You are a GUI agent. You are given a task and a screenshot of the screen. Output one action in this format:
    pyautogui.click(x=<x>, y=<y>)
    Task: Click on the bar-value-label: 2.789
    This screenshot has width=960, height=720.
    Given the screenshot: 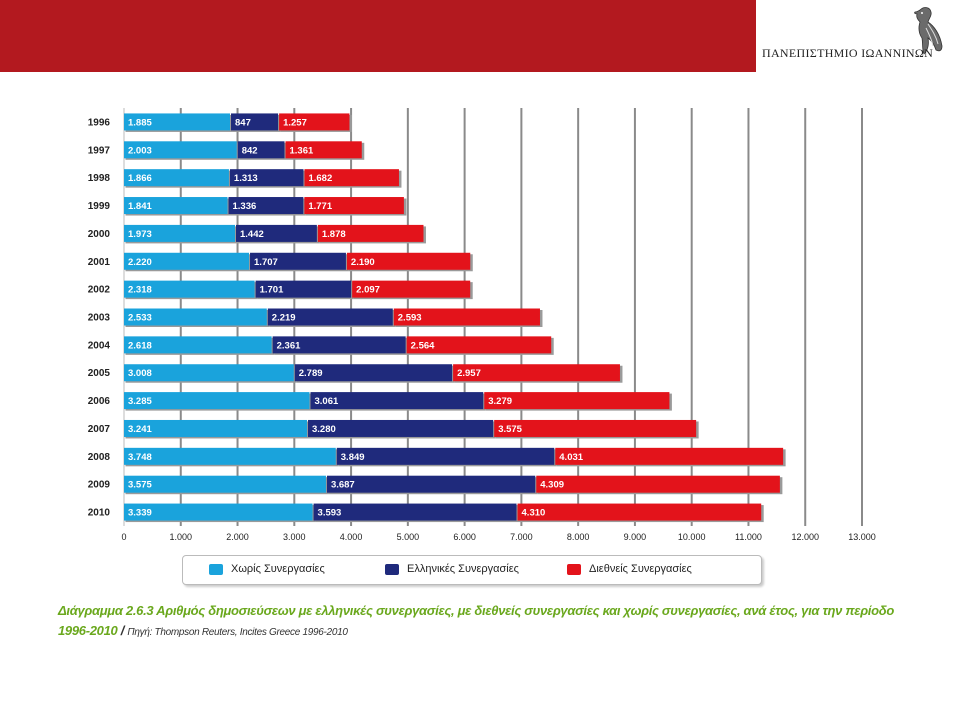 What is the action you would take?
    pyautogui.click(x=311, y=373)
    